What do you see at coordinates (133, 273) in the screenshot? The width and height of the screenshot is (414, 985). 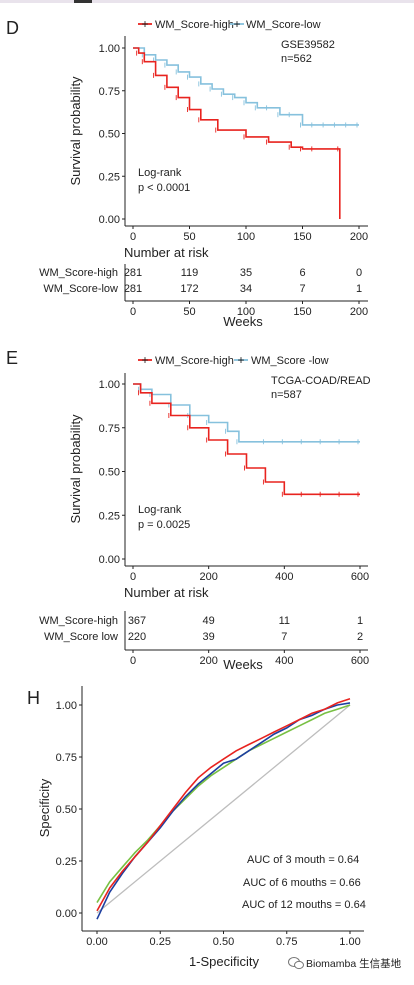 I see `risk-high-value: 281` at bounding box center [133, 273].